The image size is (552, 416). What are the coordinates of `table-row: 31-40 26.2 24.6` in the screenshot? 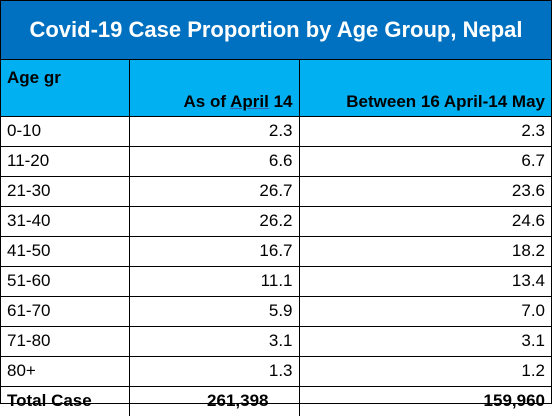 It's located at (276, 221).